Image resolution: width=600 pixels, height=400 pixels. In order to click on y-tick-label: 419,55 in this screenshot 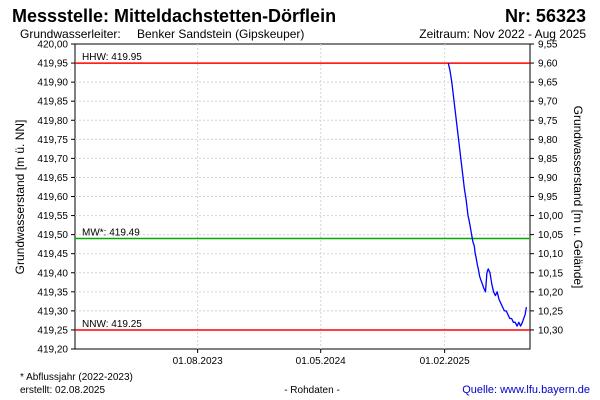, I will do `click(52, 216)`.